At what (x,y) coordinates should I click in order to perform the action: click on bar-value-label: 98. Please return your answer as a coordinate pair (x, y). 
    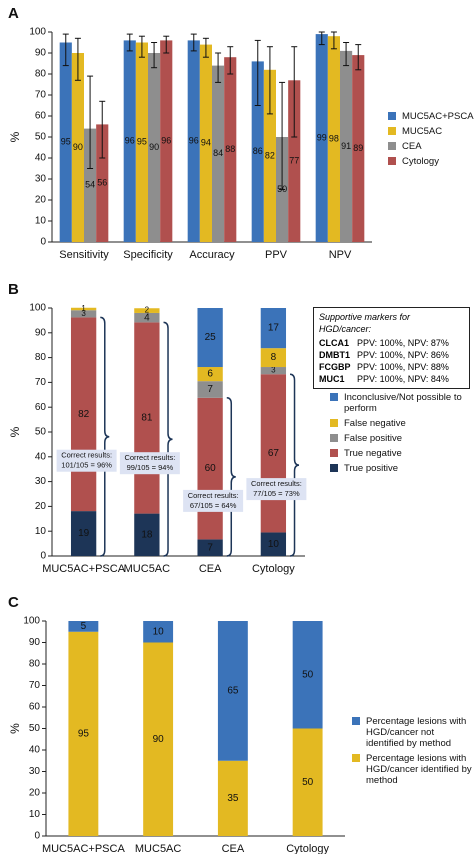
    Looking at the image, I should click on (334, 138).